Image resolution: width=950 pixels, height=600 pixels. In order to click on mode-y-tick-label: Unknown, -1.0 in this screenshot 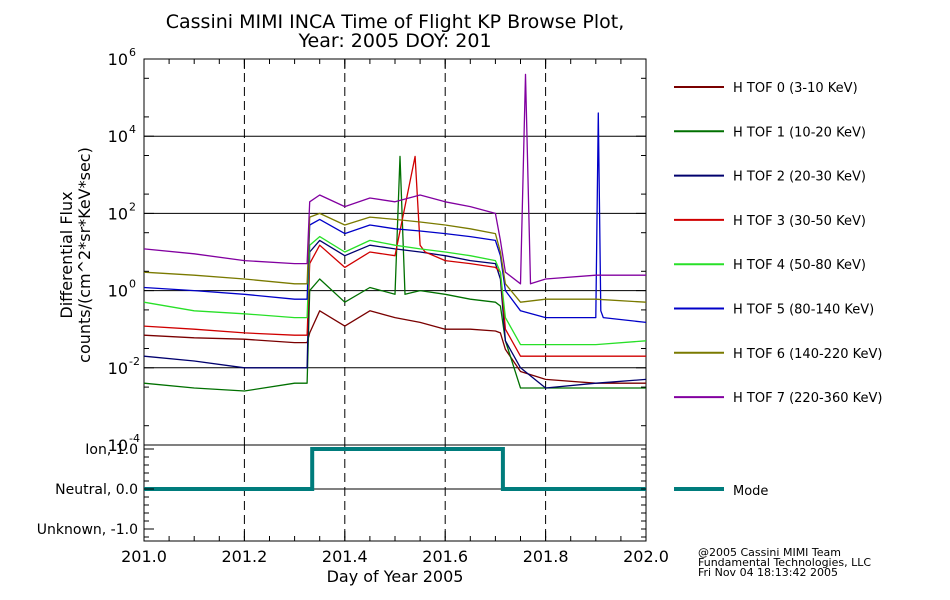, I will do `click(87, 530)`.